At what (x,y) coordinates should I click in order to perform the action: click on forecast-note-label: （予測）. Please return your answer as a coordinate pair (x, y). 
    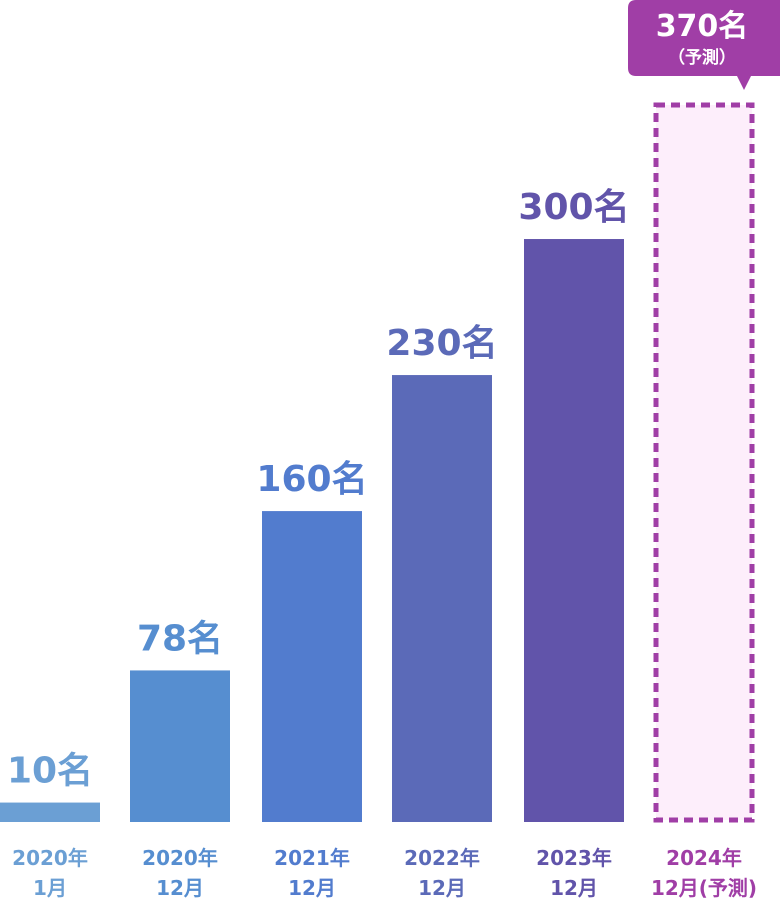
    Looking at the image, I should click on (702, 57).